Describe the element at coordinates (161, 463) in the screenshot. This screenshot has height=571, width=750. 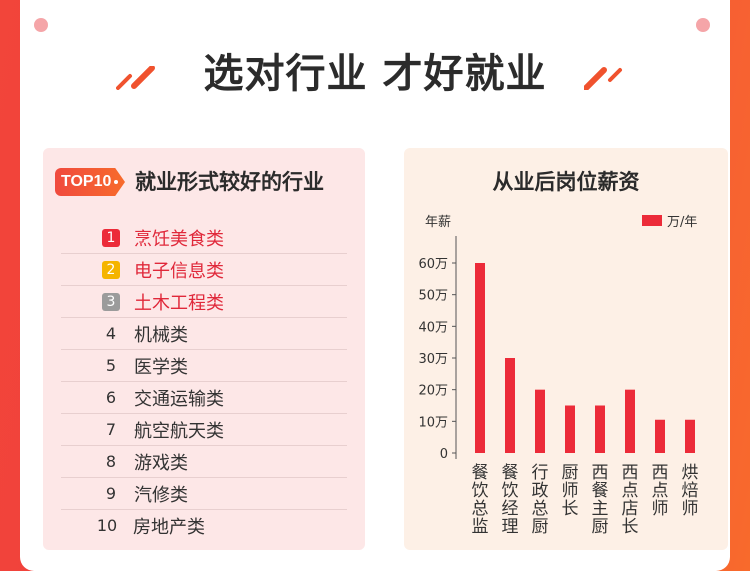
I see `rank-label: 游戏类` at that location.